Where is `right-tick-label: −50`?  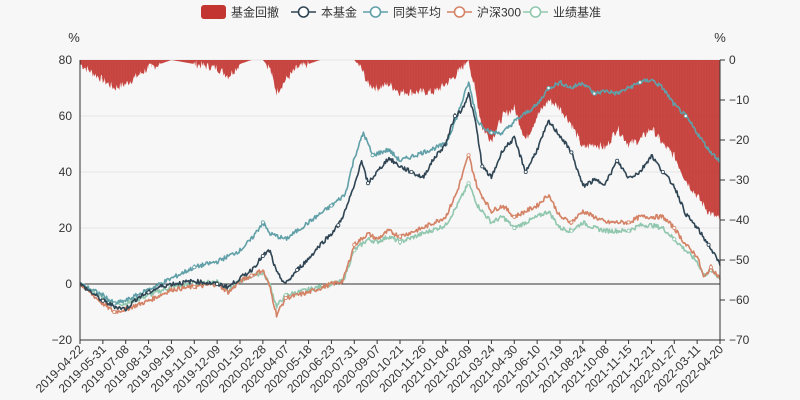 right-tick-label: −50 is located at coordinates (739, 260).